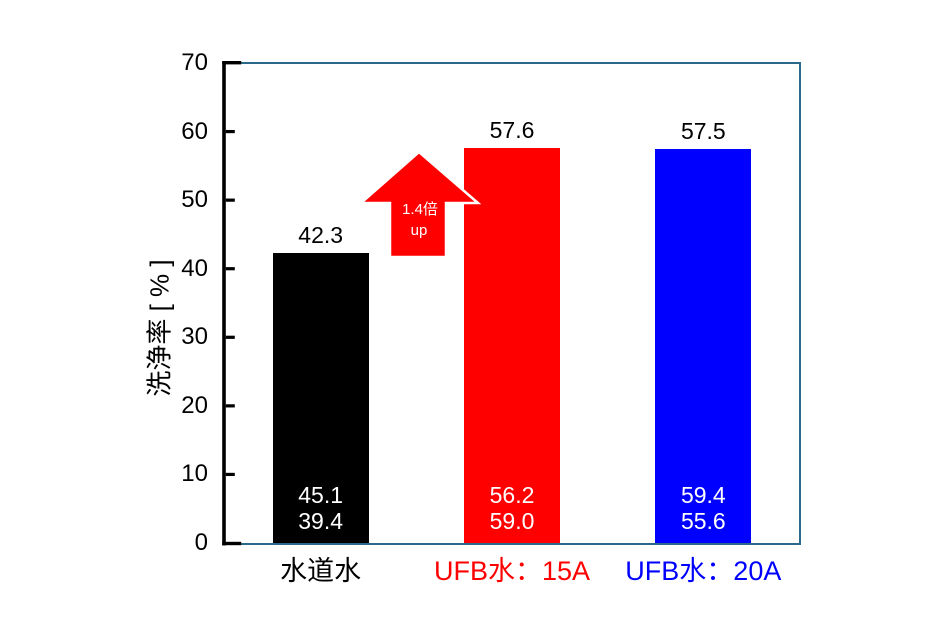 This screenshot has width=935, height=621. I want to click on y-tick-label: 60, so click(194, 131).